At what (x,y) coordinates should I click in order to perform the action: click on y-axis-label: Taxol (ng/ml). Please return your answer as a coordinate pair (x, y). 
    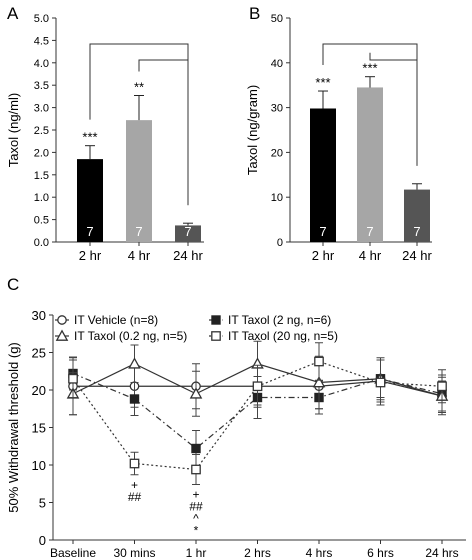
    Looking at the image, I should click on (13, 130).